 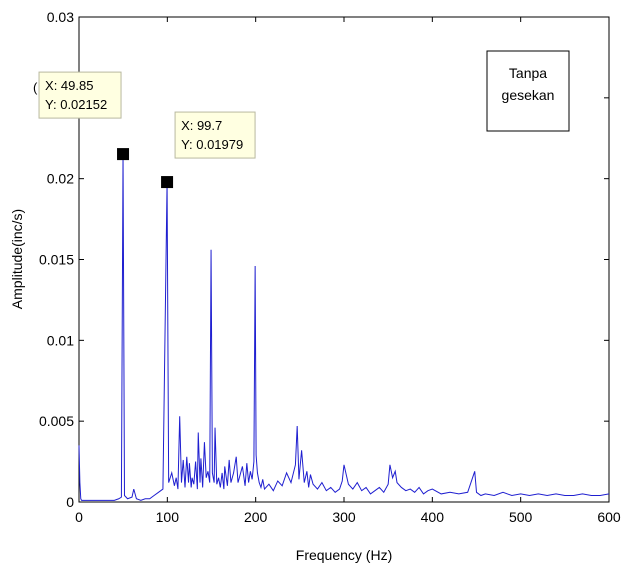 I want to click on legend-text: gesekan, so click(x=528, y=95).